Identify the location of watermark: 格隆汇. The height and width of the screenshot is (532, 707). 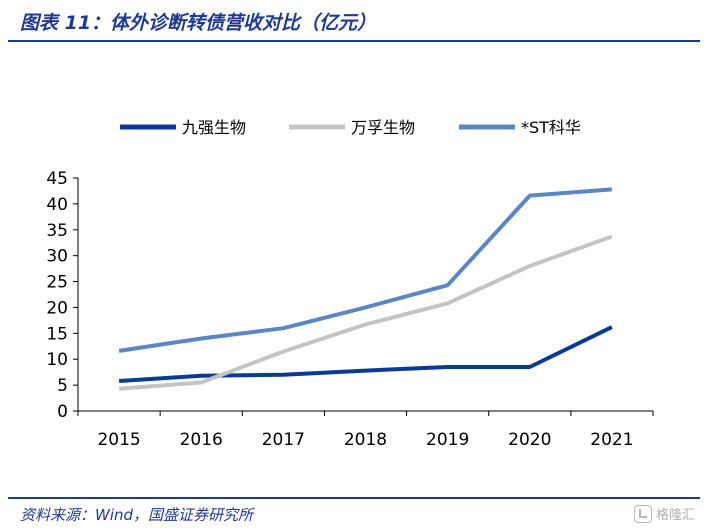
(664, 513).